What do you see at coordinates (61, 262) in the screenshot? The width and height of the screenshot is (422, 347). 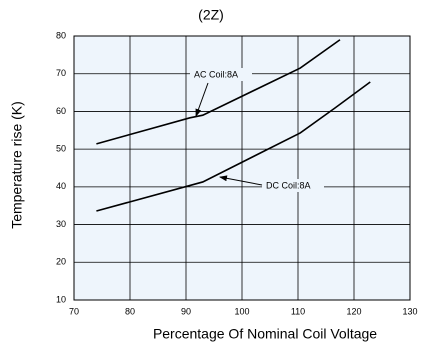 I see `y-tick-label: 20` at bounding box center [61, 262].